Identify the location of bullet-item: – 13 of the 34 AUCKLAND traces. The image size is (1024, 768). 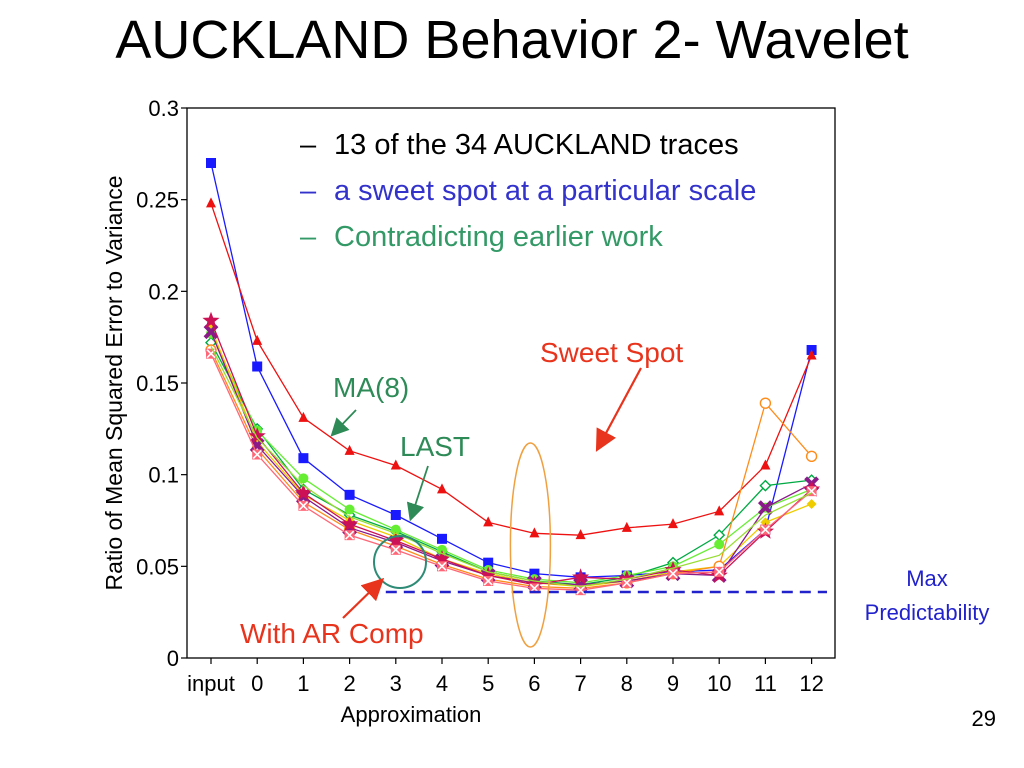
(560, 145).